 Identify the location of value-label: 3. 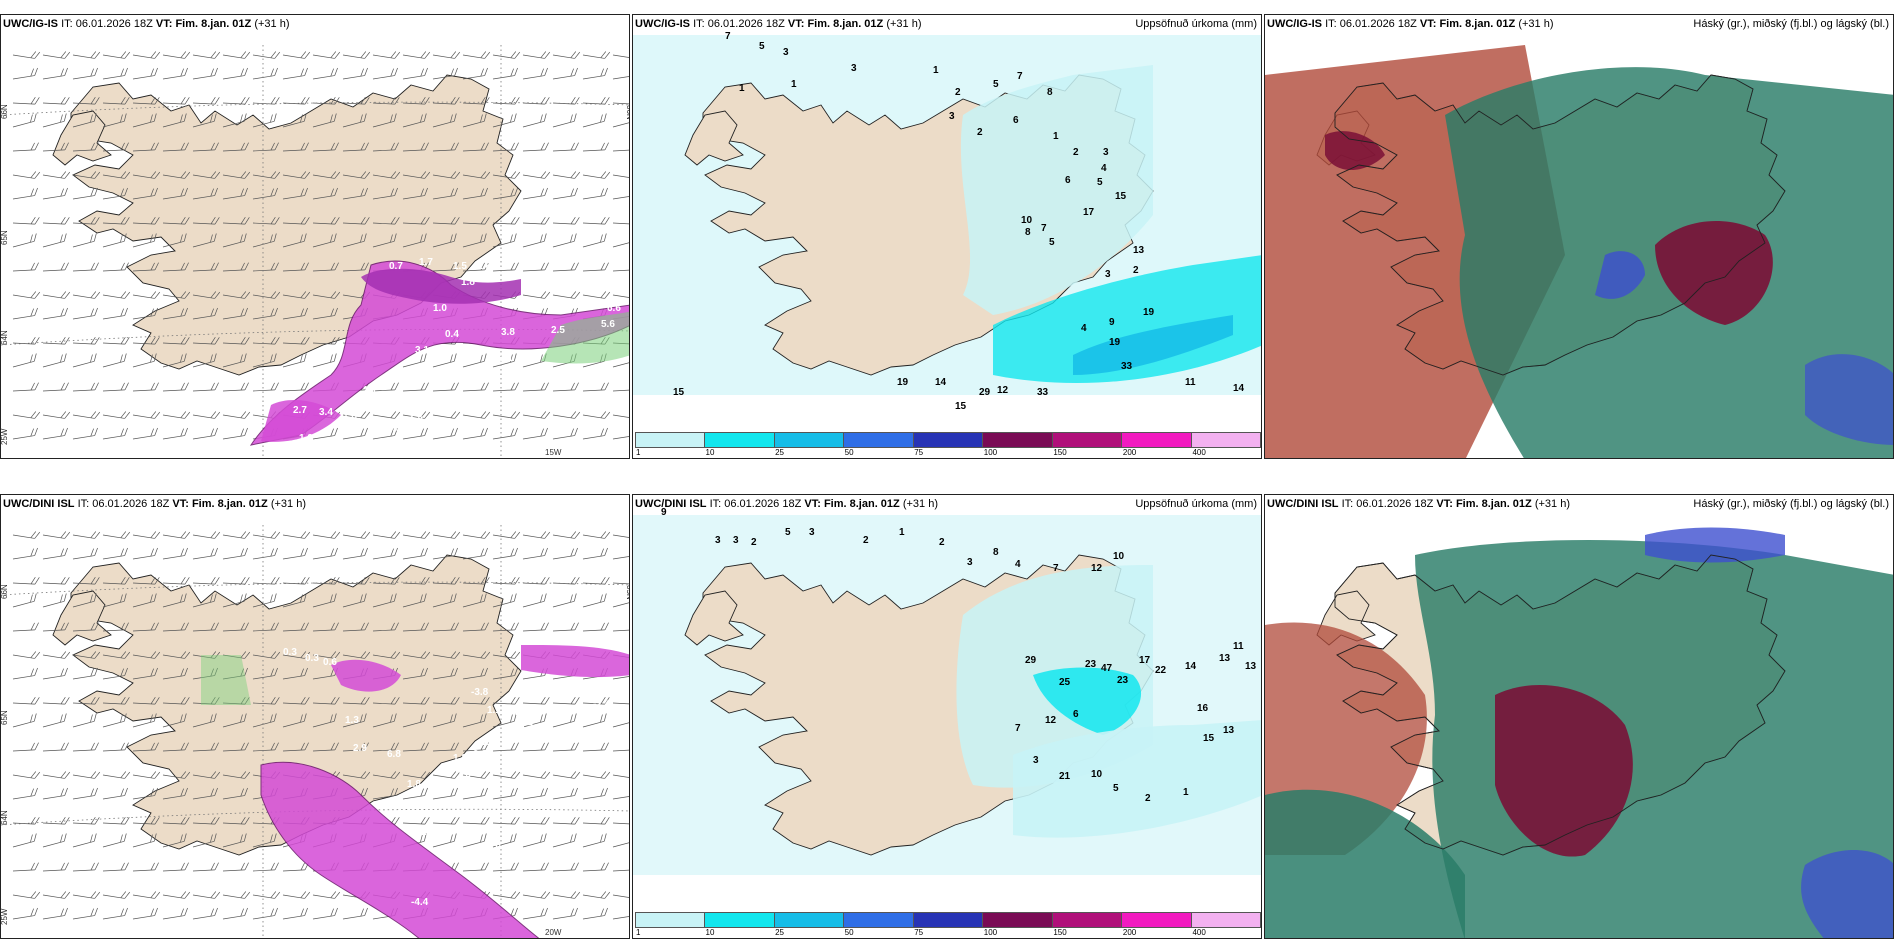
(854, 68).